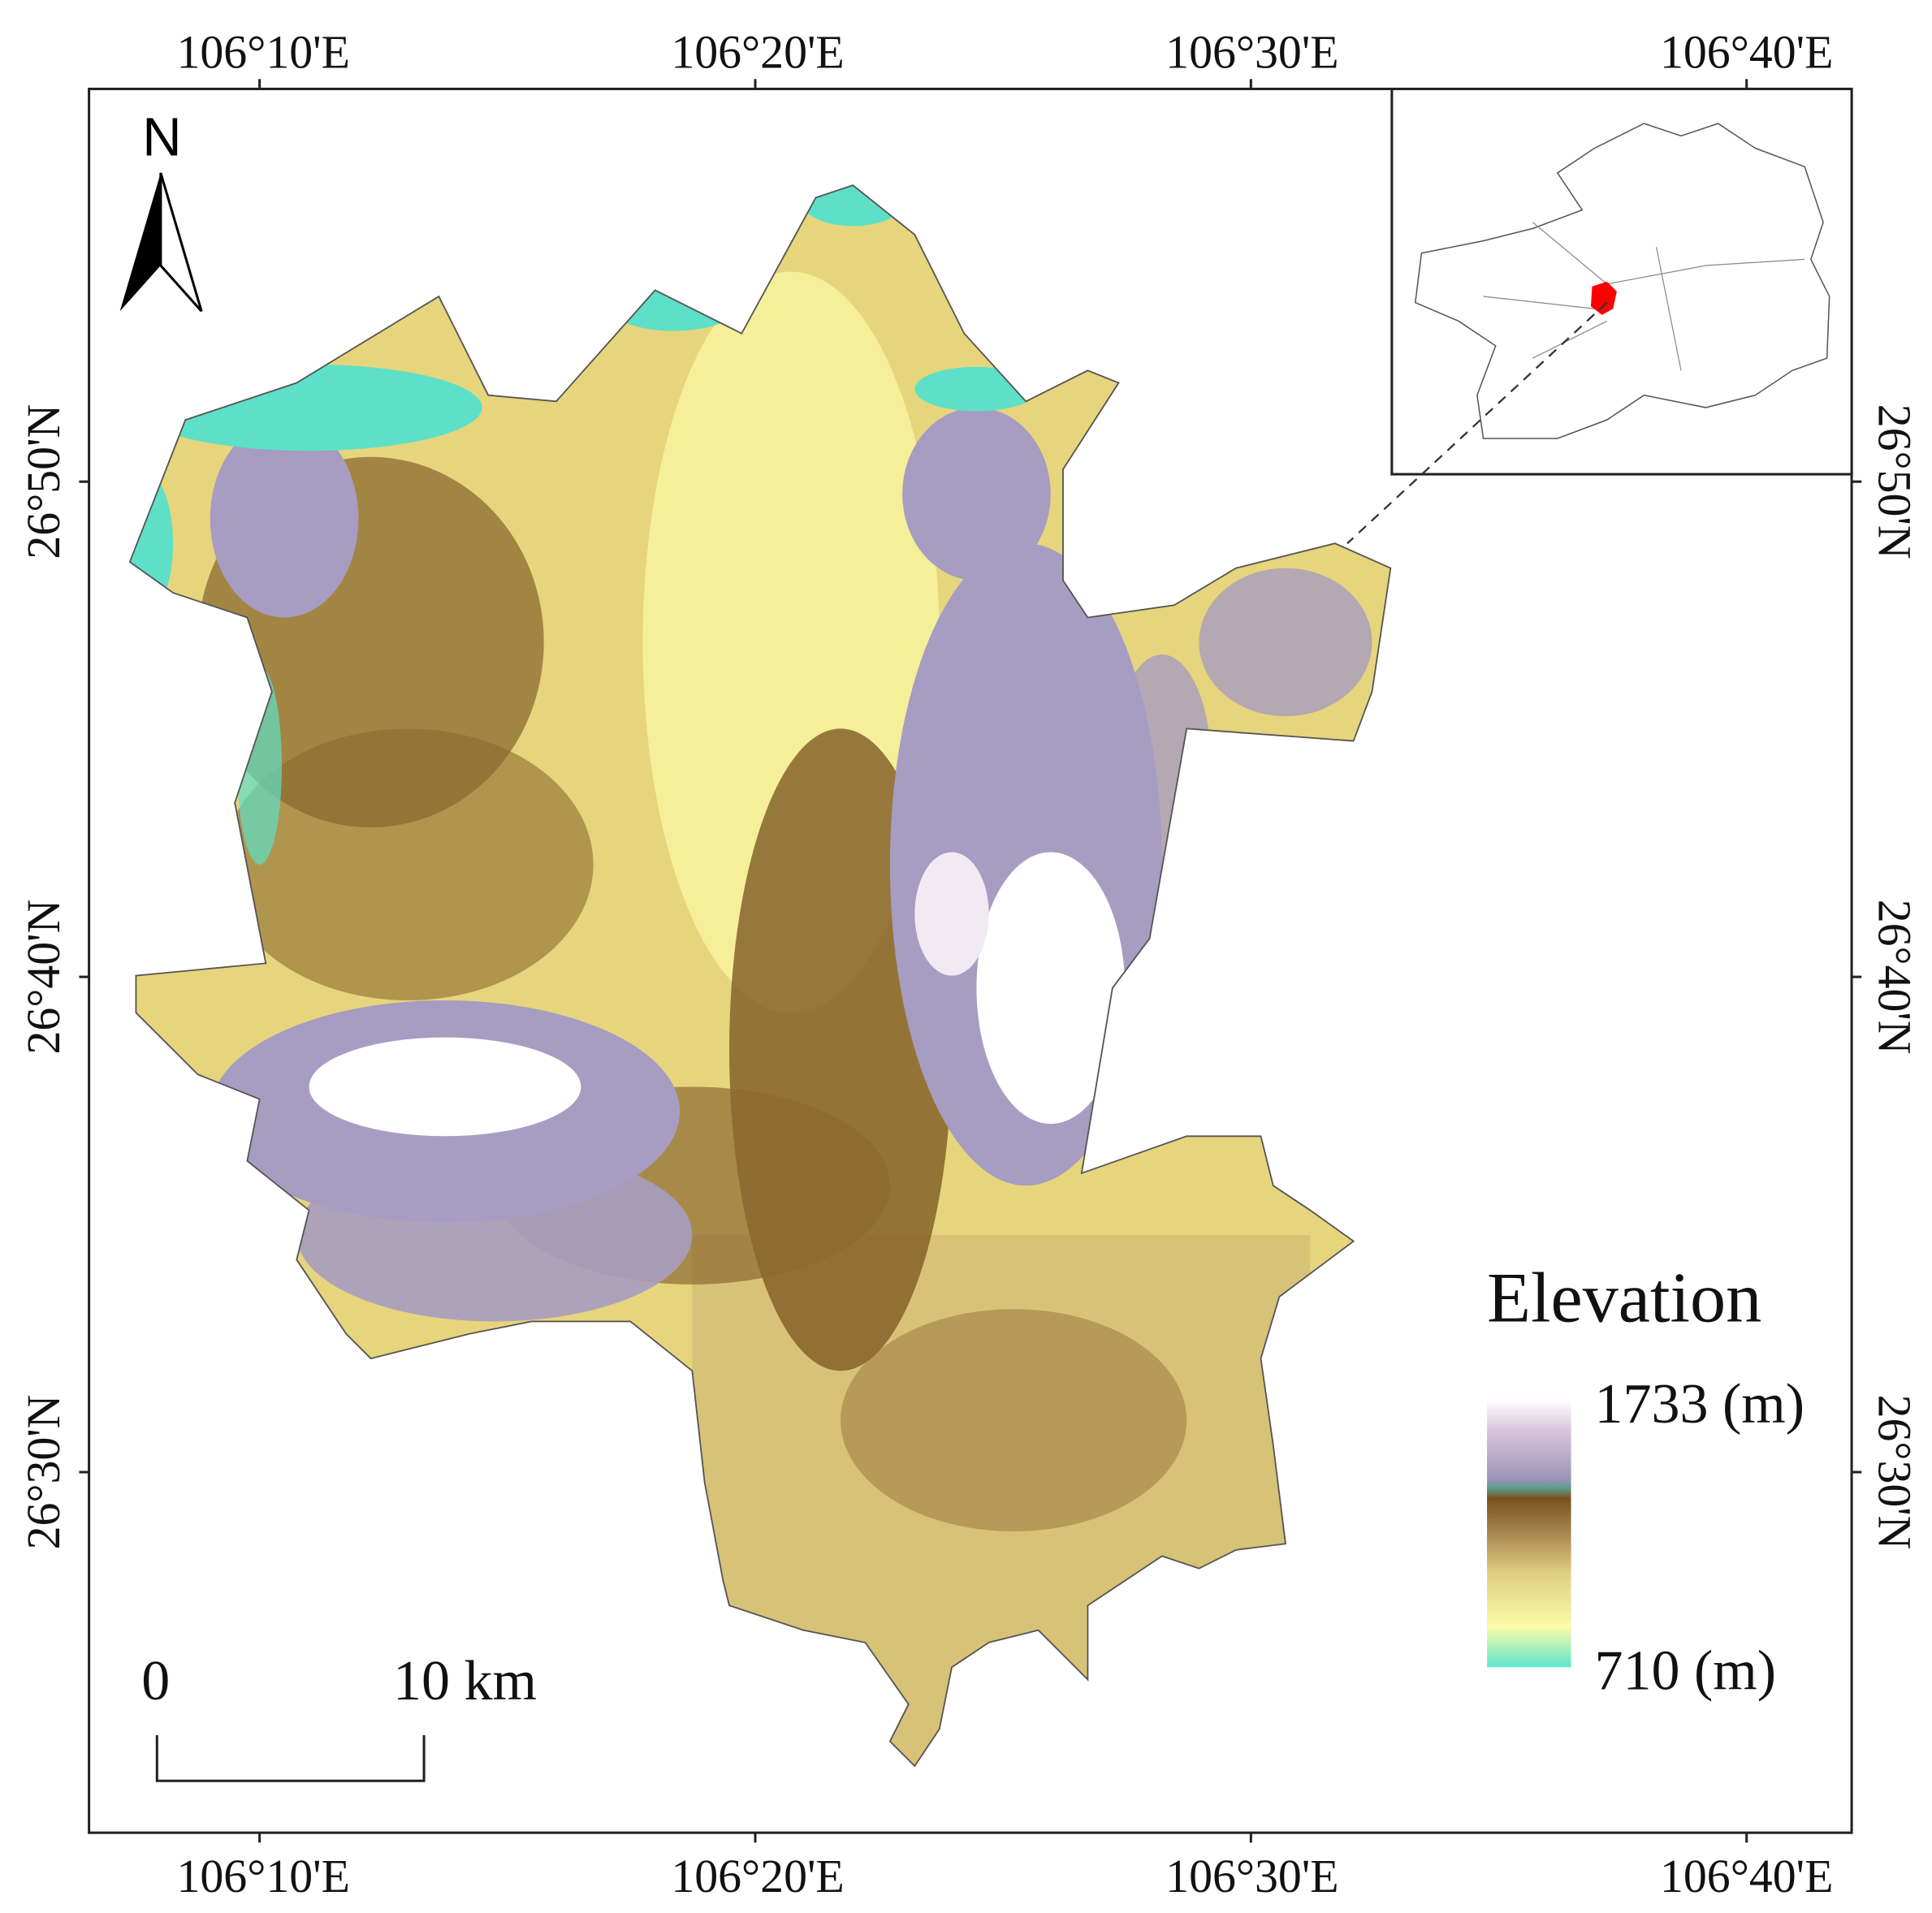 This screenshot has height=1913, width=1932. Describe the element at coordinates (465, 1681) in the screenshot. I see `scale-end: 10 km` at that location.